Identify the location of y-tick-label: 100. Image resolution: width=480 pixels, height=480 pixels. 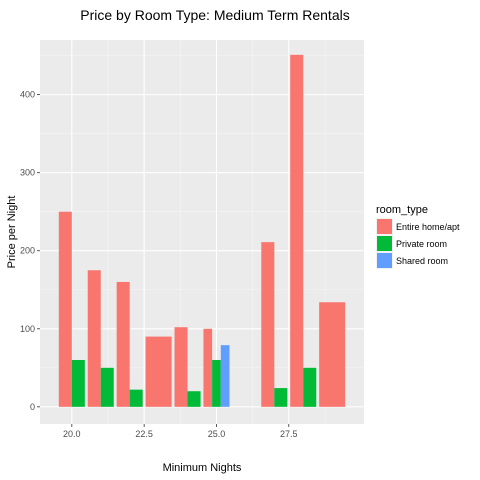
(27, 329).